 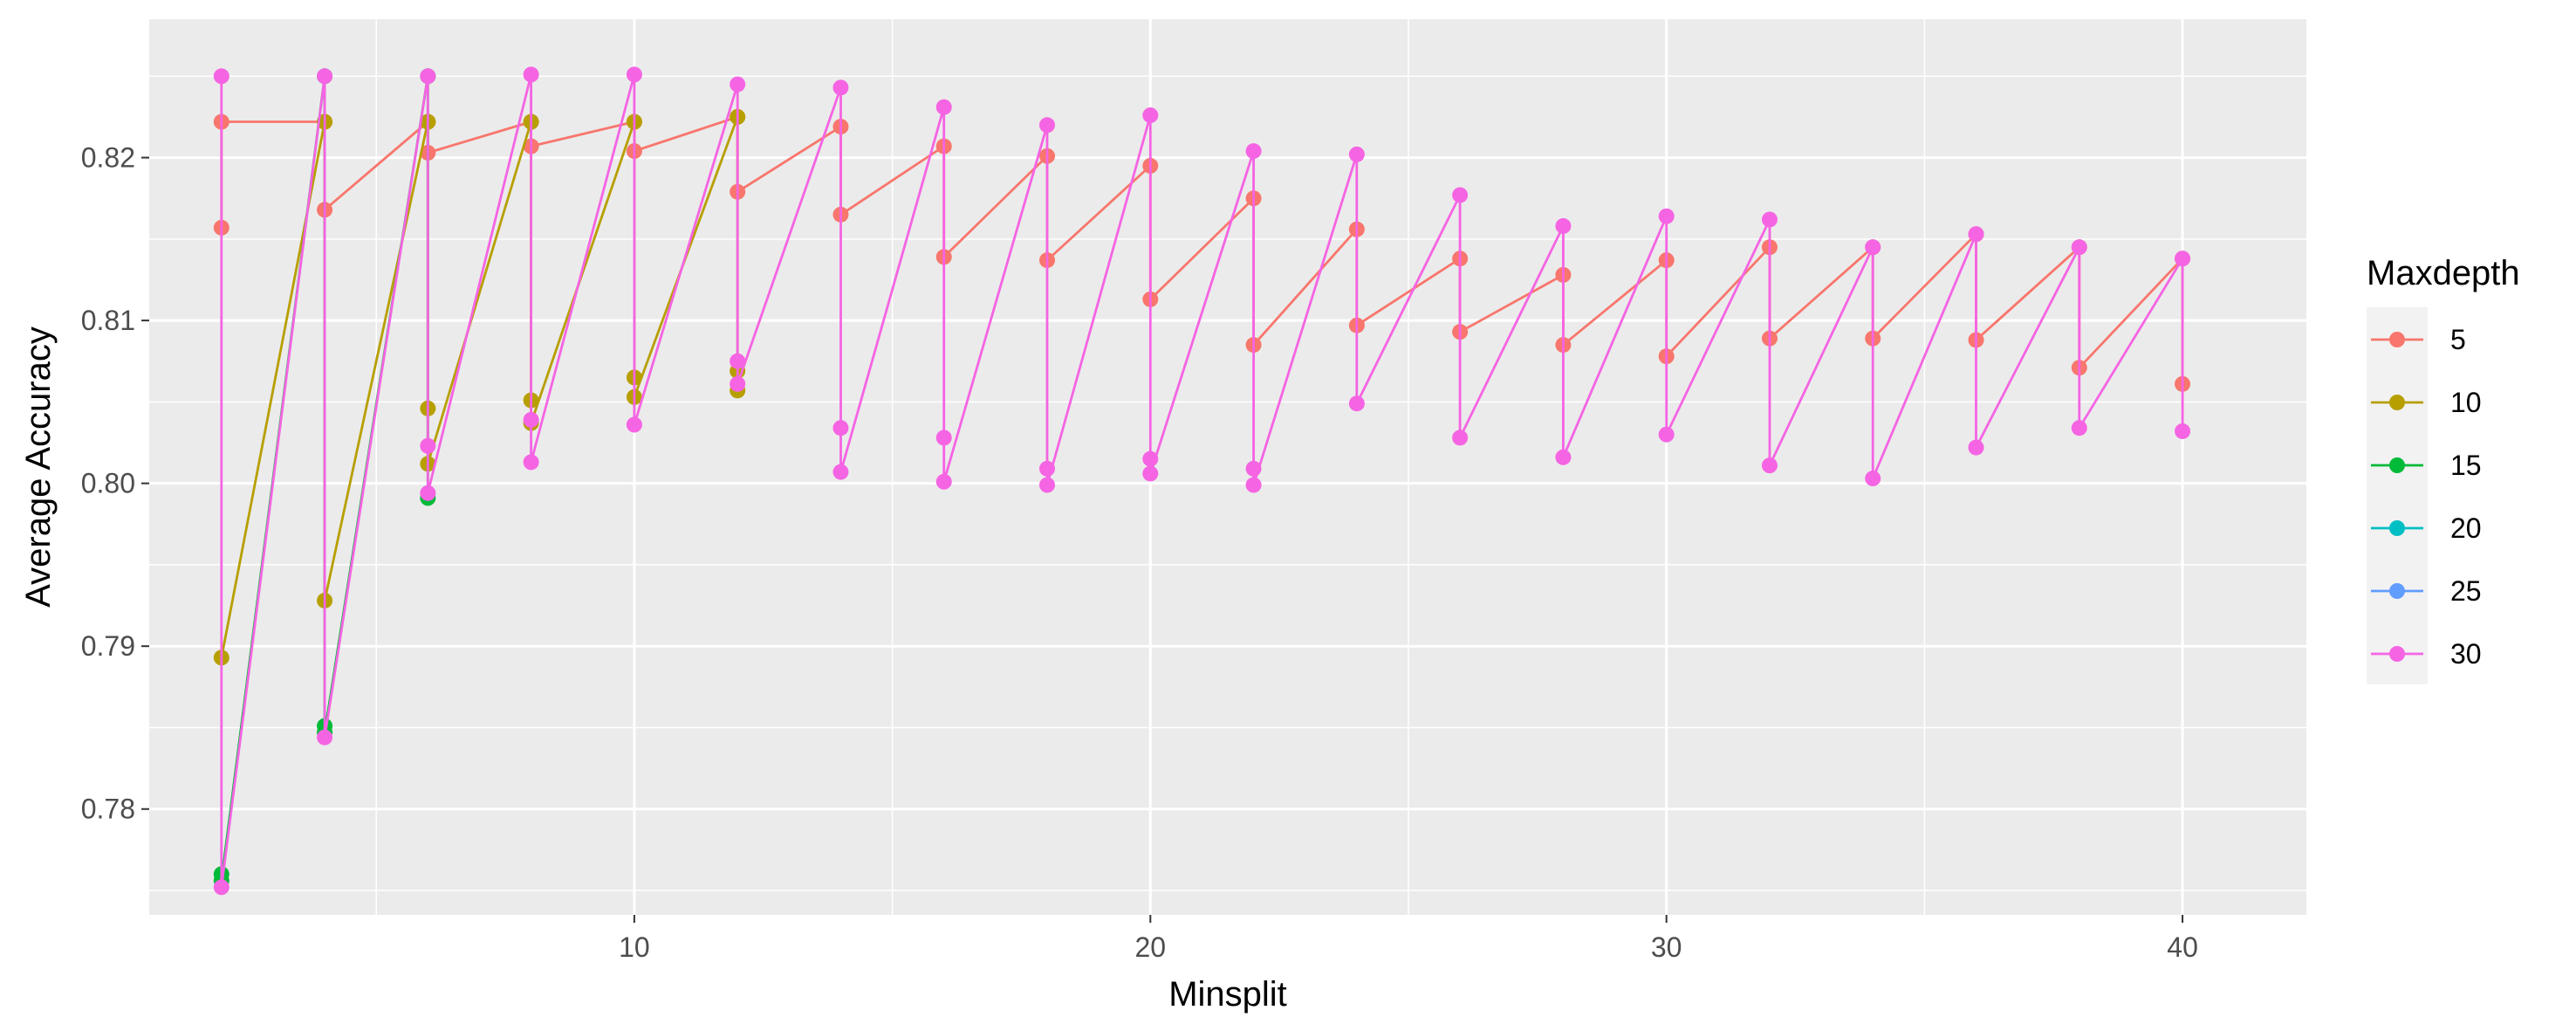 What do you see at coordinates (2418, 339) in the screenshot?
I see `legend-item-5: 5` at bounding box center [2418, 339].